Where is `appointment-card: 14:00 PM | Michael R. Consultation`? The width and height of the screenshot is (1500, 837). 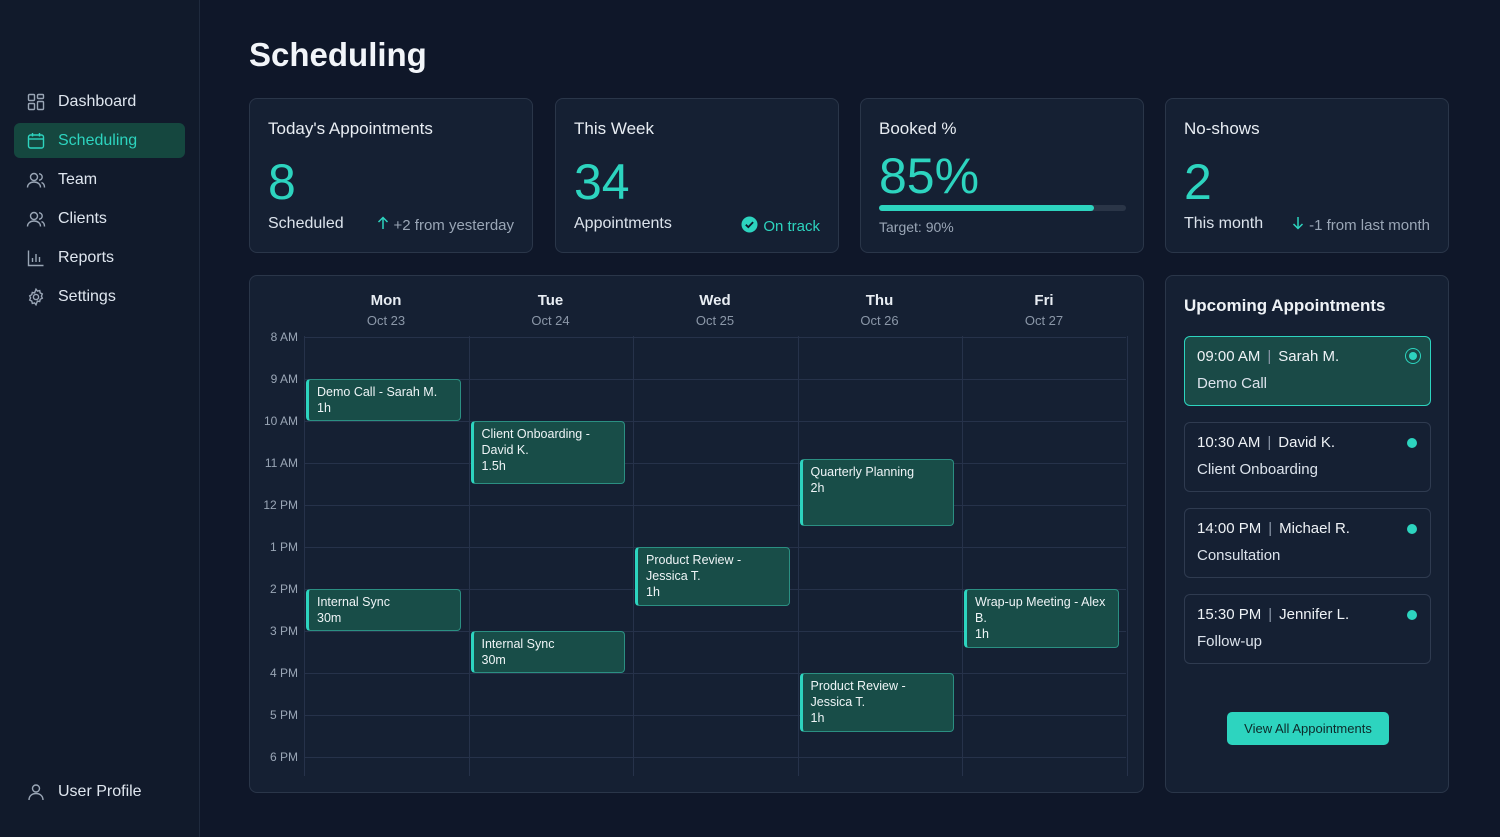 appointment-card: 14:00 PM | Michael R. Consultation is located at coordinates (1307, 543).